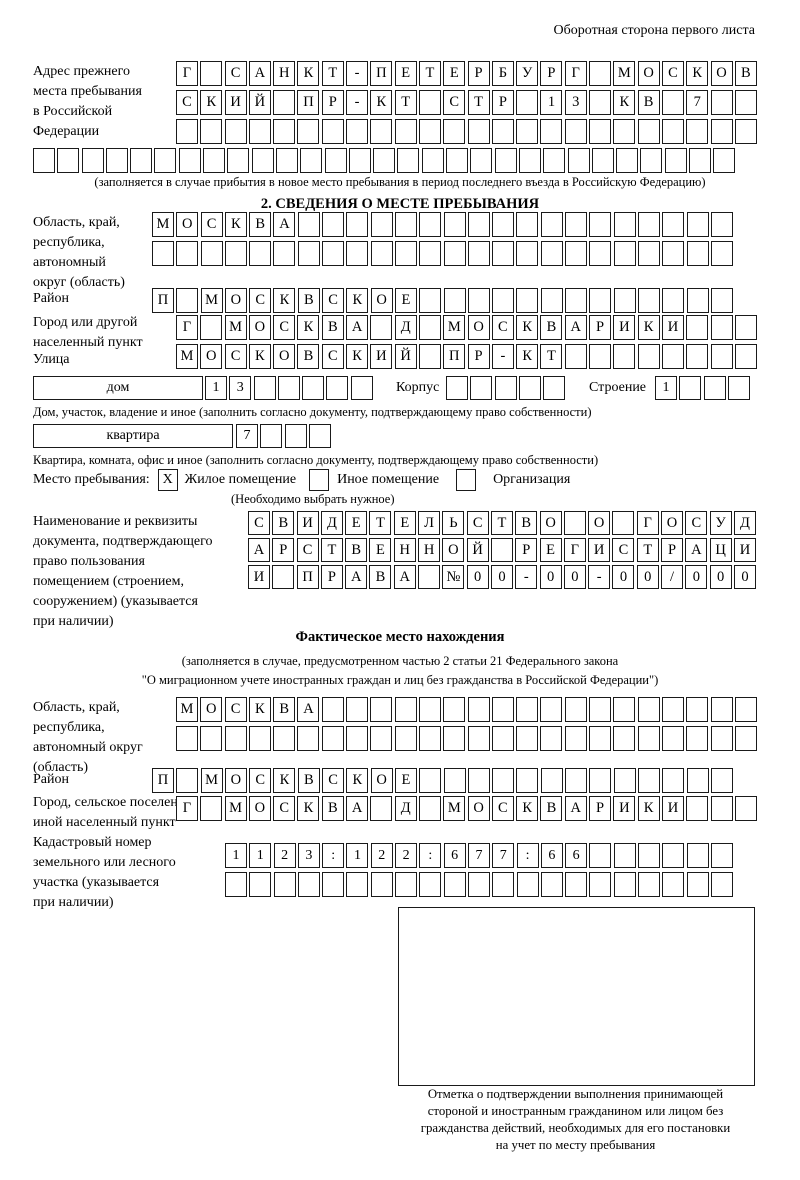  Describe the element at coordinates (454, 356) in the screenshot. I see `char-cell: П` at that location.